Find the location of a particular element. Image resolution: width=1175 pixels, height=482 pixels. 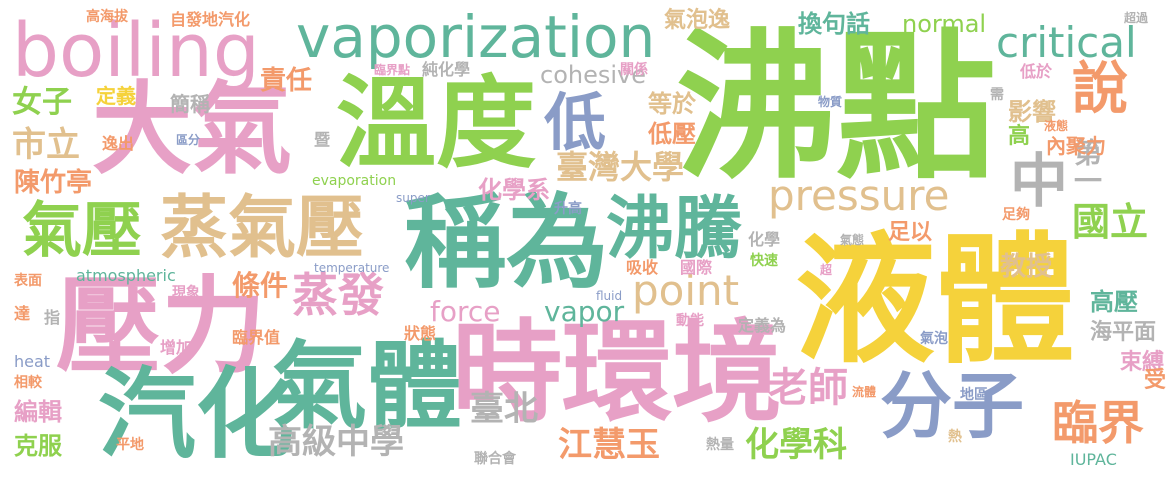

word-shenggao: 升高 is located at coordinates (568, 209).